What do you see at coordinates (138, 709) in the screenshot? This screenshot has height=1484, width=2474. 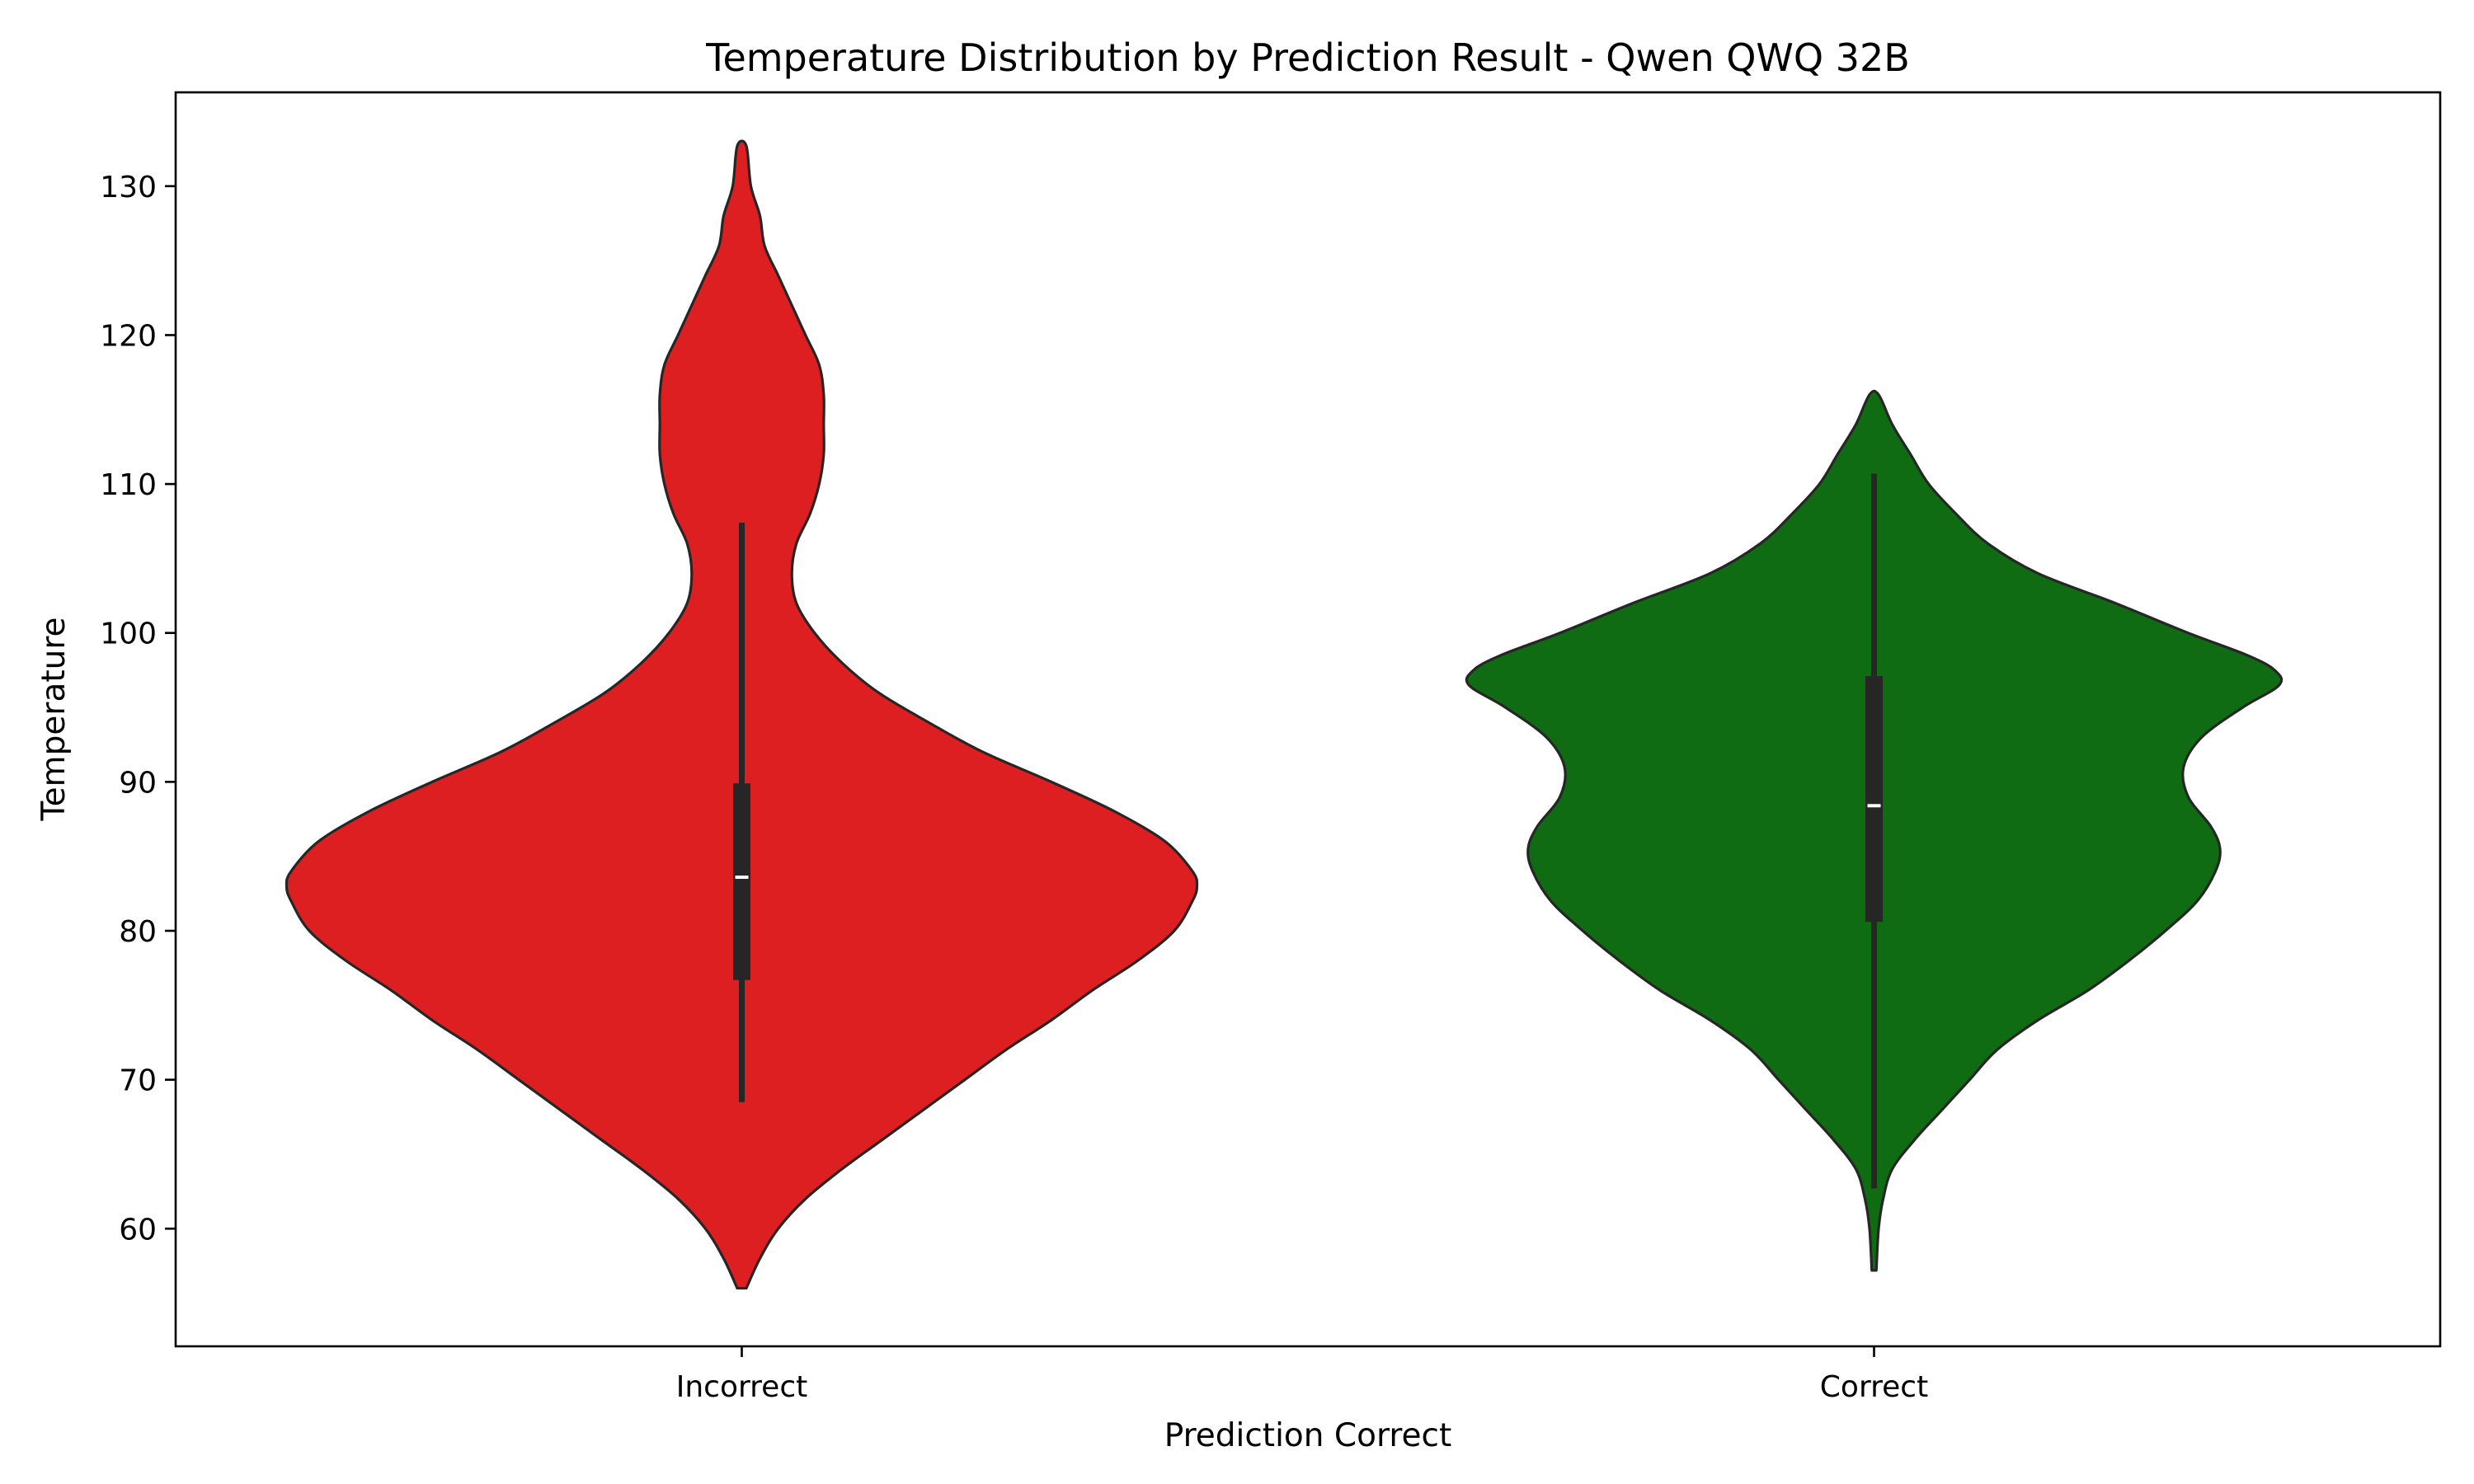 I see `y-axis-ticks: 60 70 80 90 100 110 120 130` at bounding box center [138, 709].